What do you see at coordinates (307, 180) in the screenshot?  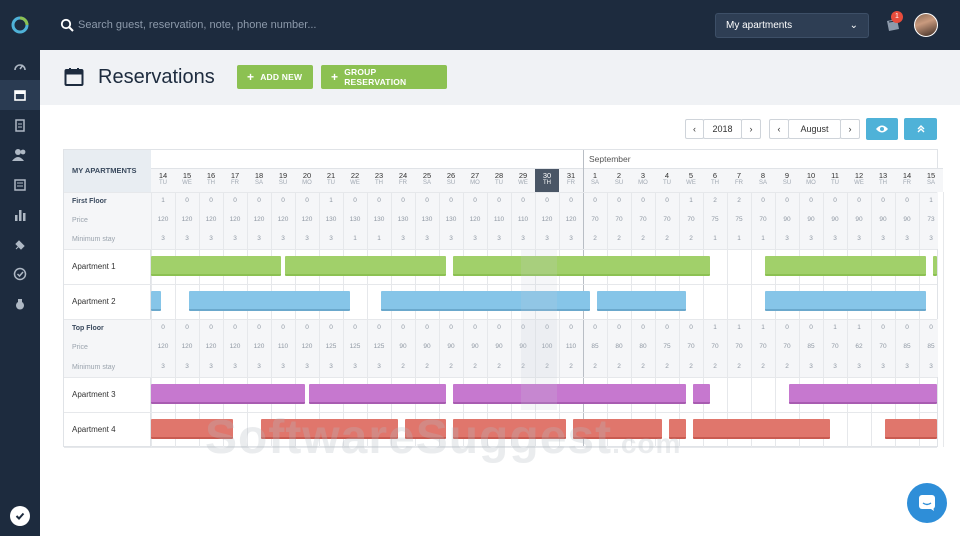 I see `day-header-cell: 20 MO` at bounding box center [307, 180].